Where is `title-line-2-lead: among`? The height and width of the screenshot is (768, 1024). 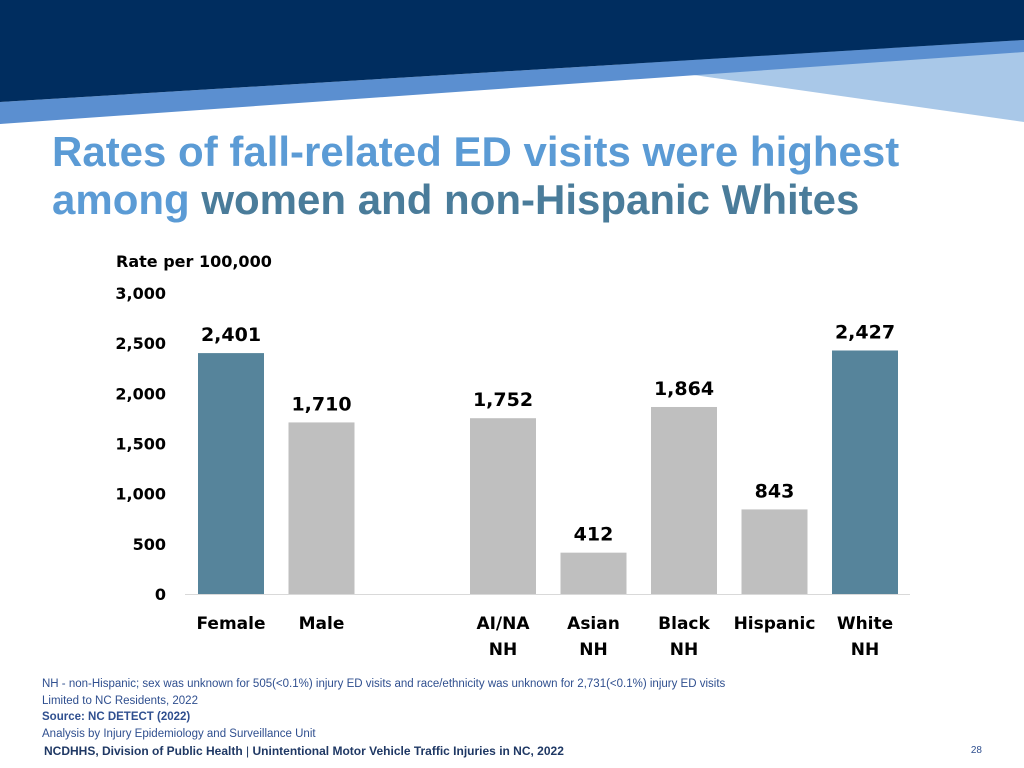
title-line-2-lead: among is located at coordinates (127, 199).